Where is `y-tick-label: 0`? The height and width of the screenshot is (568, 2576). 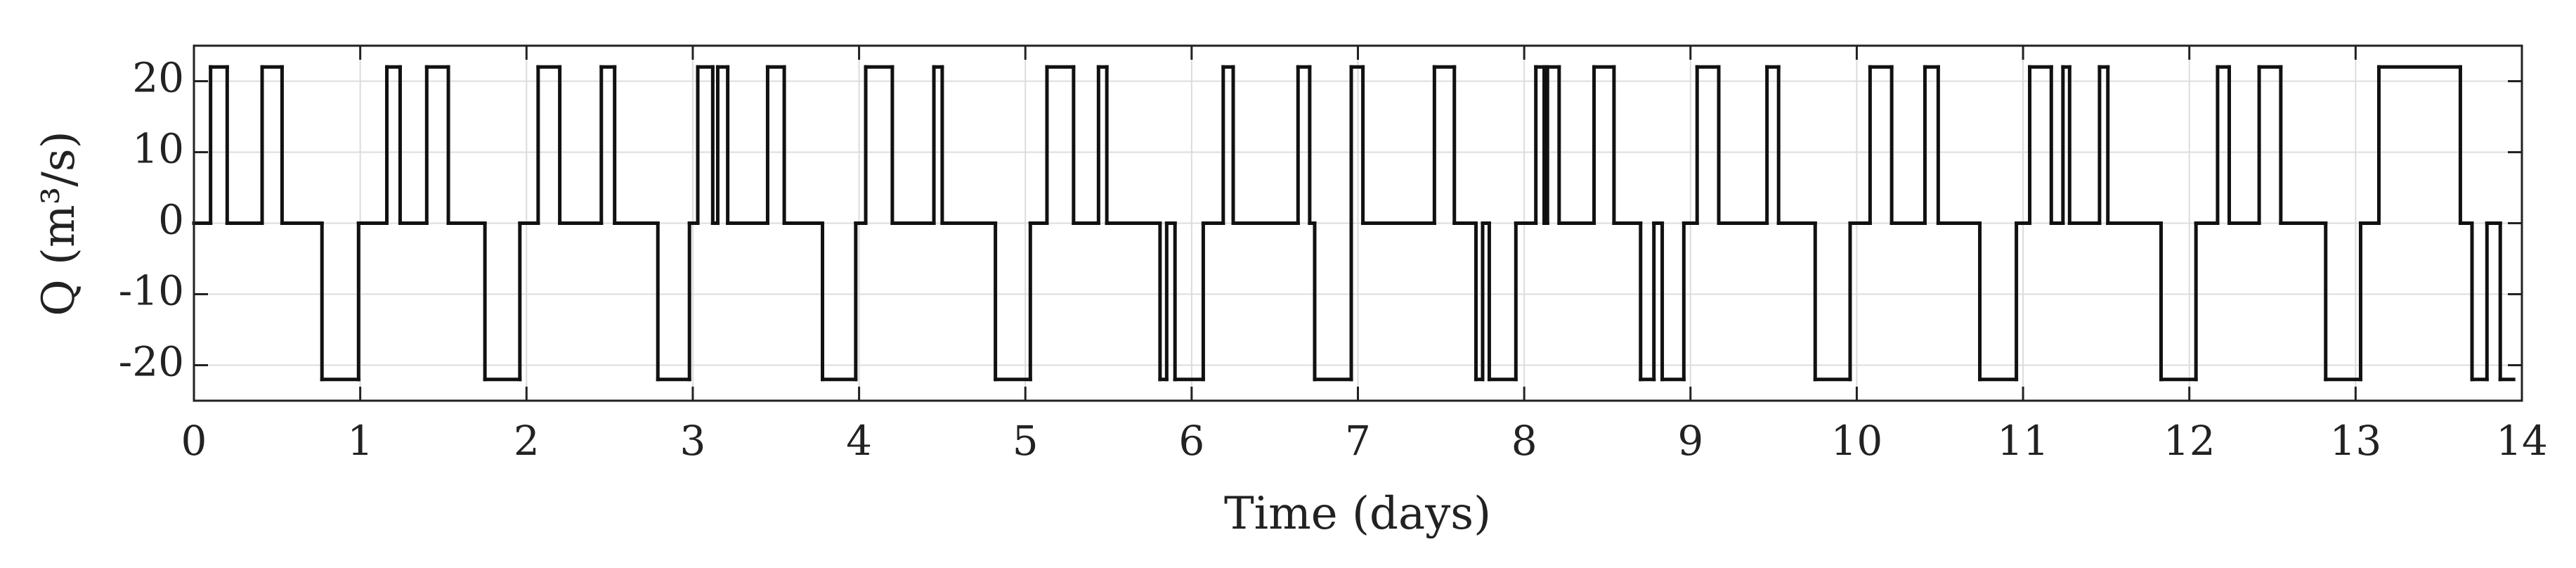
y-tick-label: 0 is located at coordinates (171, 220).